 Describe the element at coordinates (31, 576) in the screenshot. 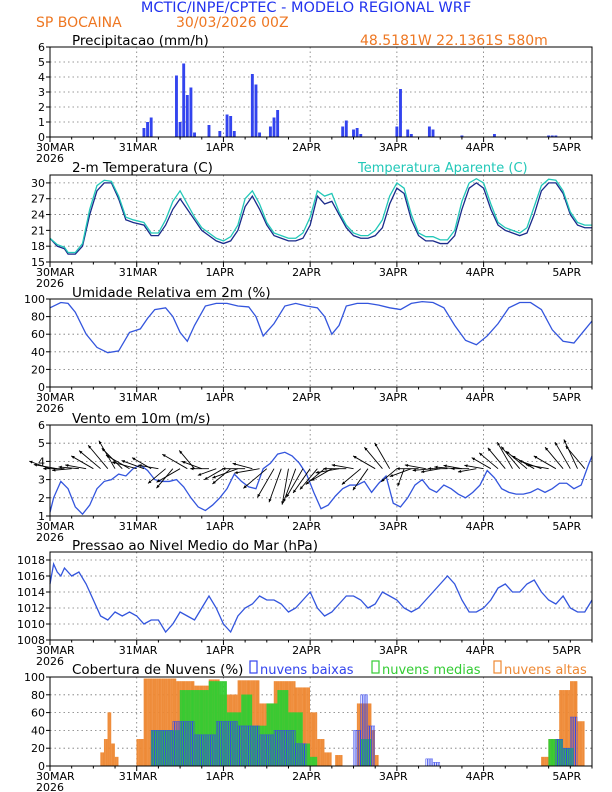

I see `y-tick-label: 1016` at that location.